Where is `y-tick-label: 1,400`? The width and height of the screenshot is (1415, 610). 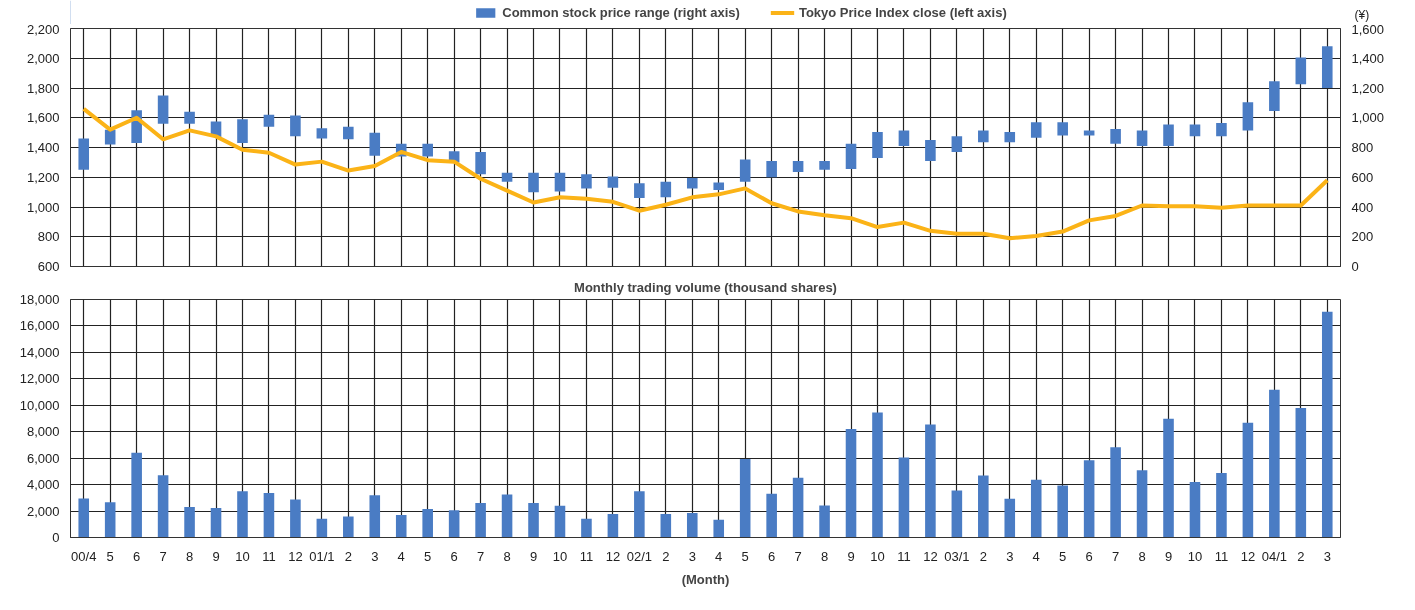 y-tick-label: 1,400 is located at coordinates (43, 147).